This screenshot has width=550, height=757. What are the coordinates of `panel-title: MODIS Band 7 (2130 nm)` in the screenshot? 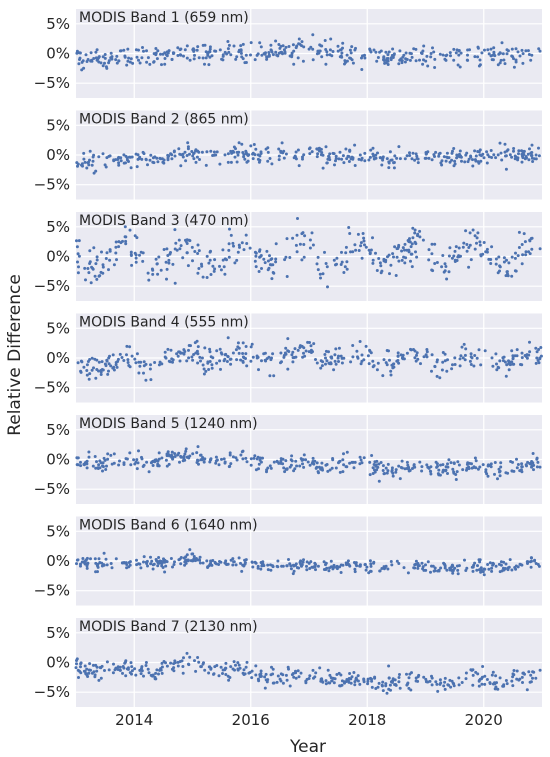 It's located at (168, 627).